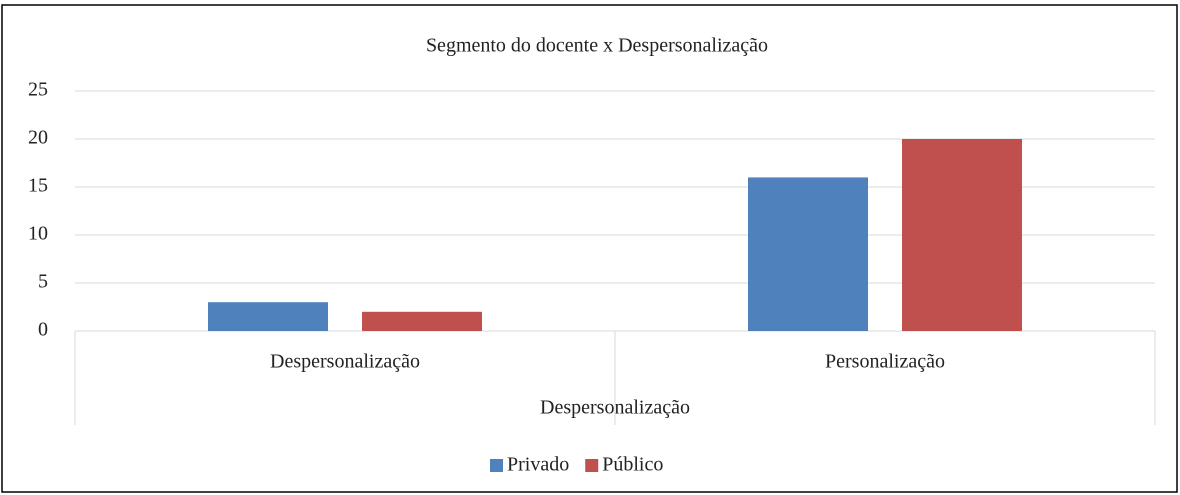  Describe the element at coordinates (597, 46) in the screenshot. I see `chart-title: Segmento do docente x Despersonalização` at that location.